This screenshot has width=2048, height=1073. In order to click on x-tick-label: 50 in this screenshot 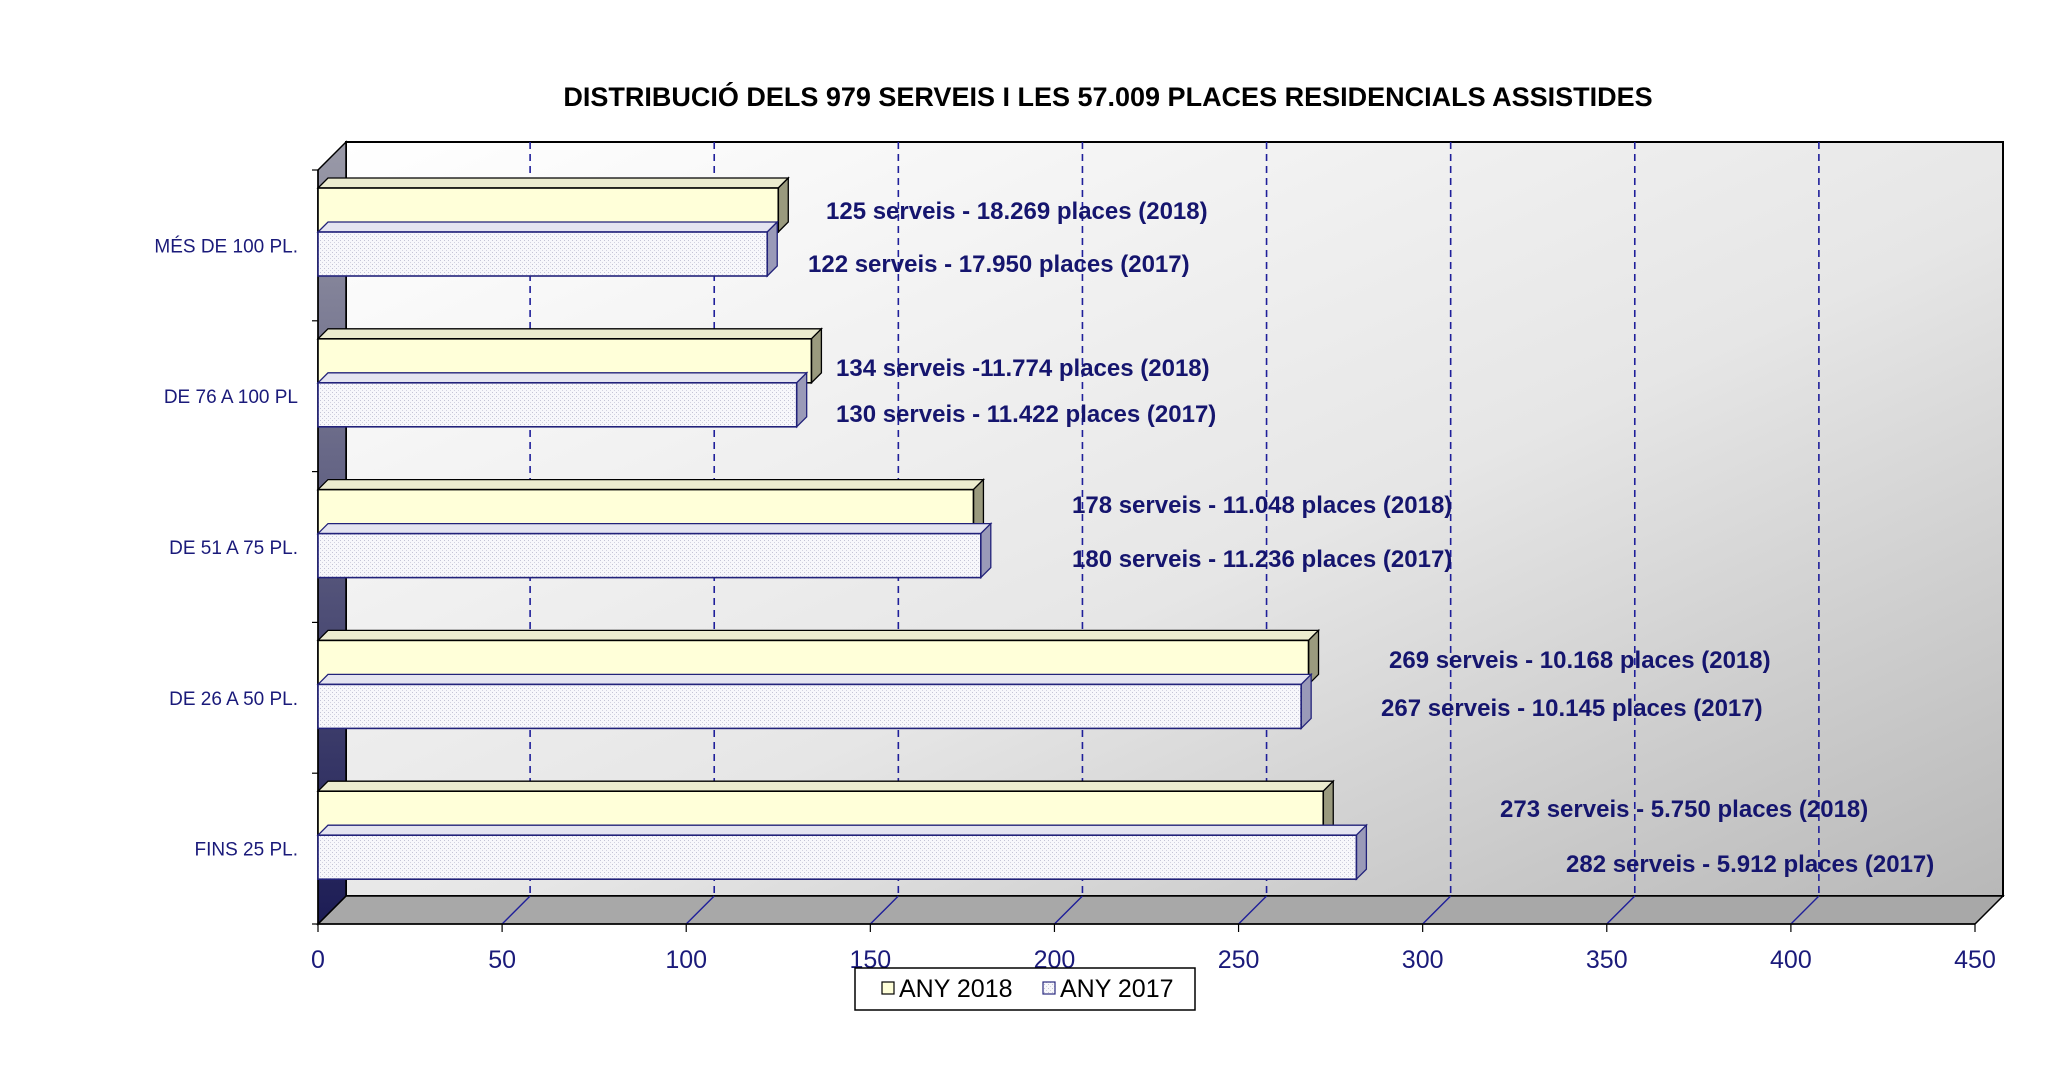, I will do `click(502, 960)`.